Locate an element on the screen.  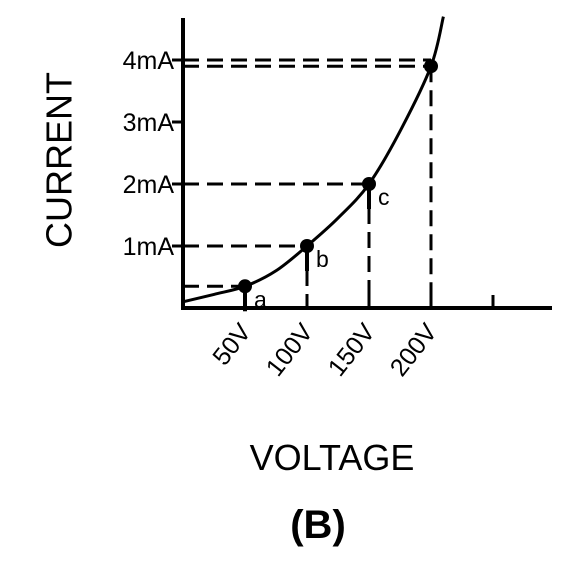
point-label-c: c is located at coordinates (384, 197).